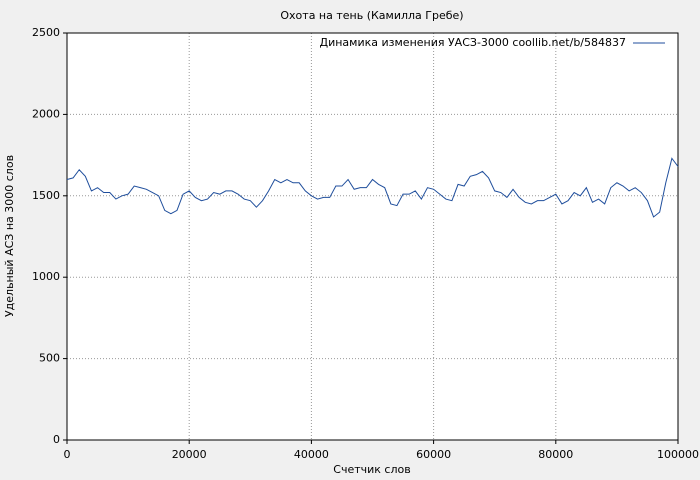 This screenshot has height=480, width=700. I want to click on x-tick-label: 20000, so click(189, 454).